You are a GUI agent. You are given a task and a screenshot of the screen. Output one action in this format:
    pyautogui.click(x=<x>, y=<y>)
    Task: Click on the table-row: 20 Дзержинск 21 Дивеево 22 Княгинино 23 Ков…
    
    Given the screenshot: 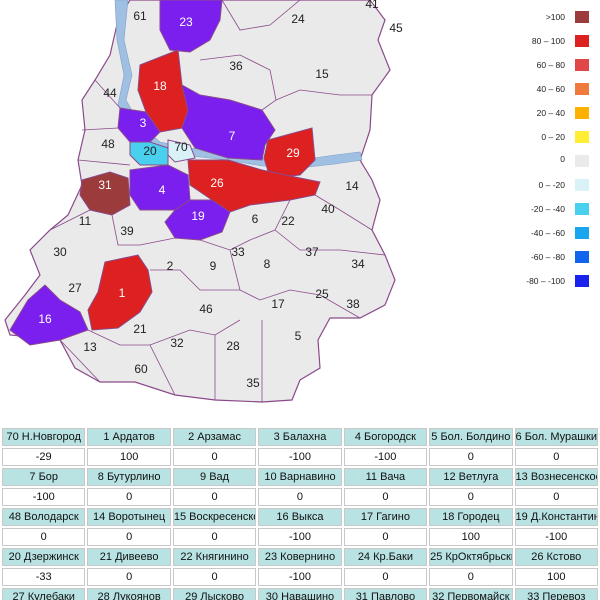 What is the action you would take?
    pyautogui.click(x=300, y=557)
    